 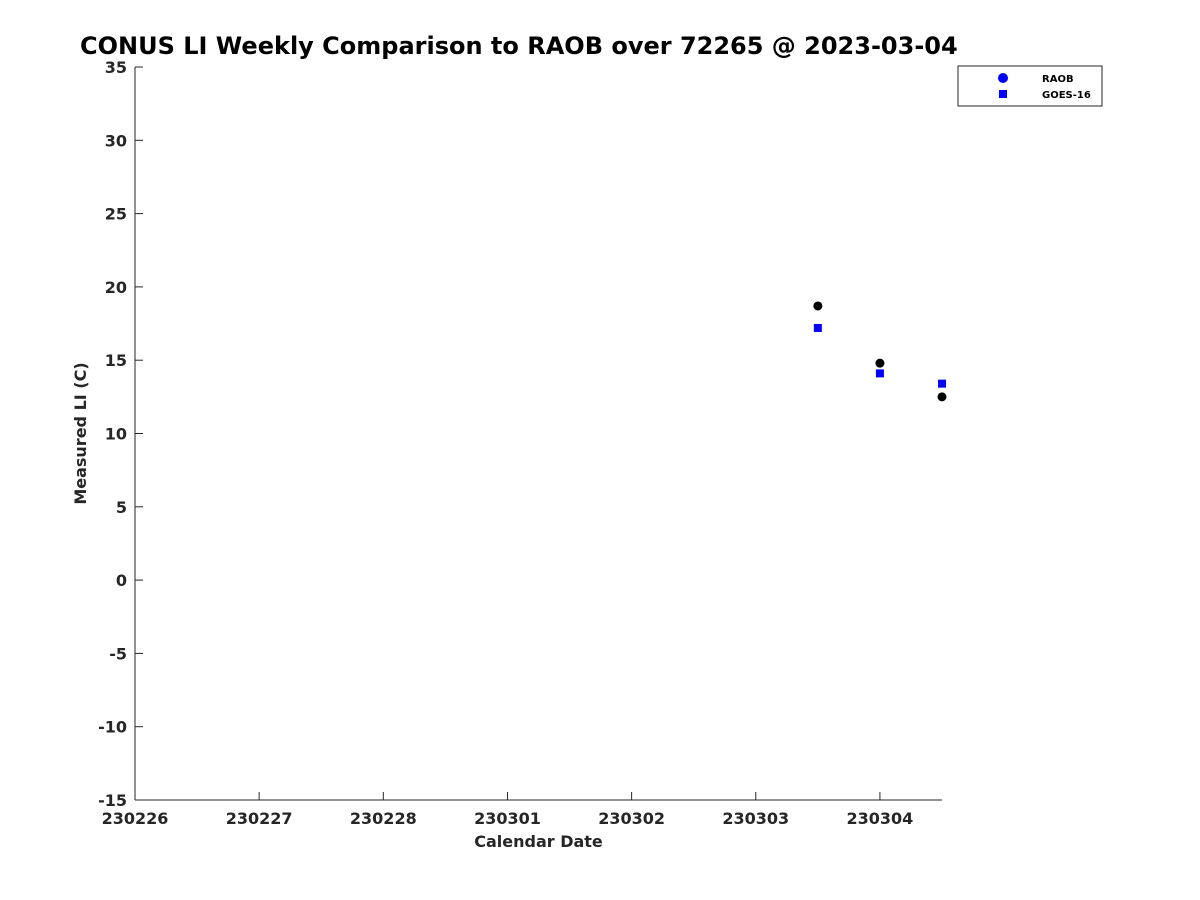 What do you see at coordinates (1003, 78) in the screenshot?
I see `legend-marker-raob` at bounding box center [1003, 78].